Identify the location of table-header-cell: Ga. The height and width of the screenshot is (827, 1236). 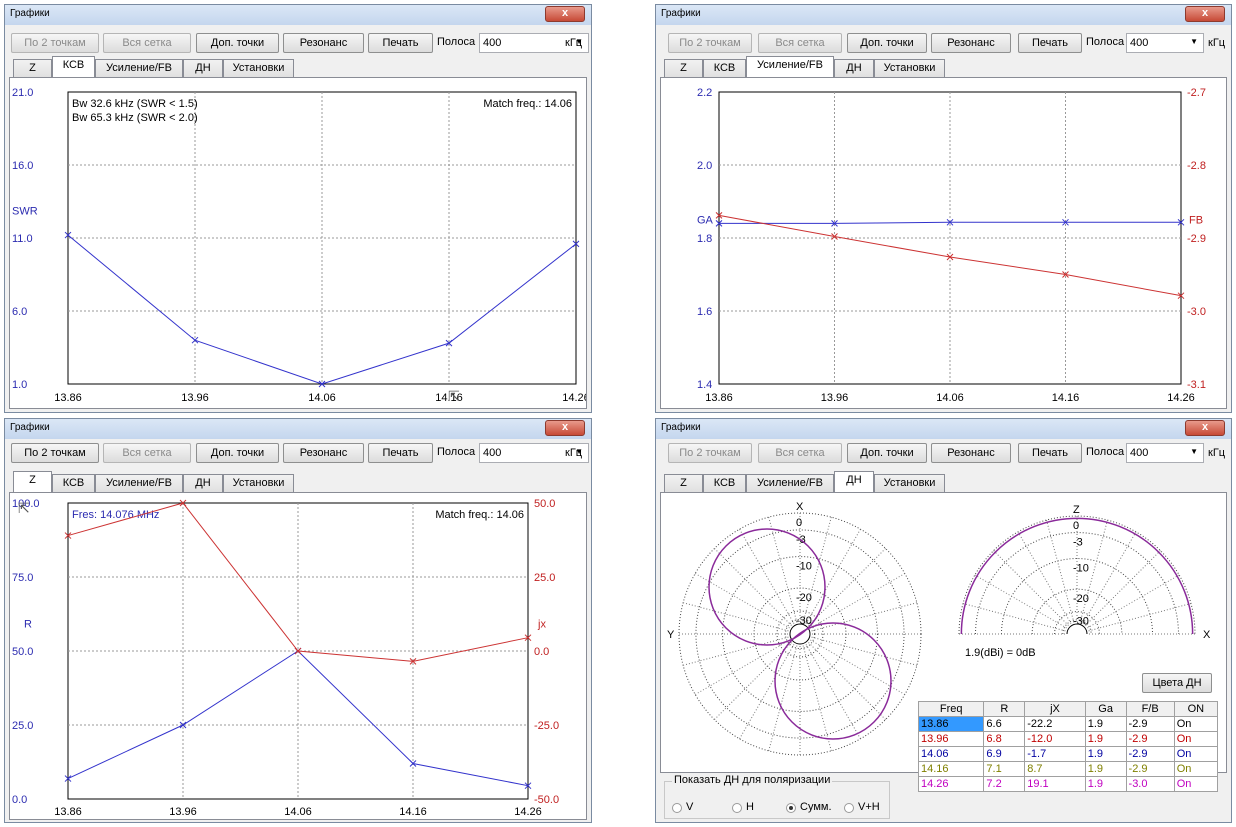
(1105, 709).